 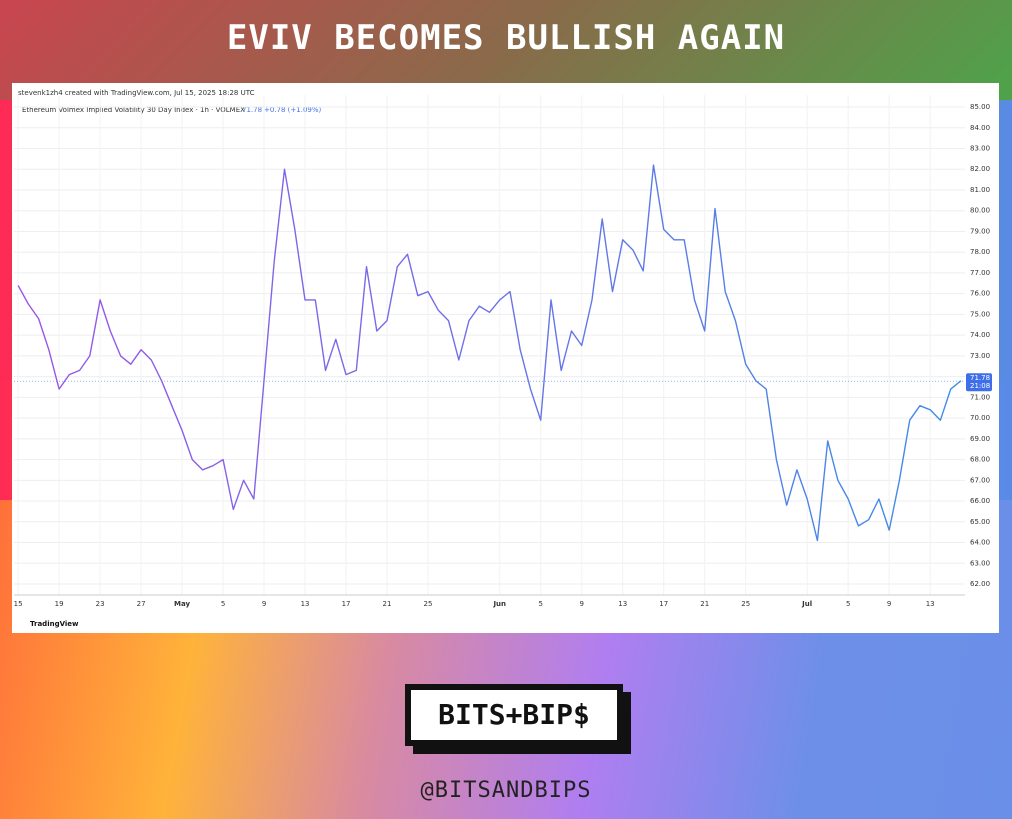 What do you see at coordinates (980, 314) in the screenshot?
I see `y-tick-label: 75.00` at bounding box center [980, 314].